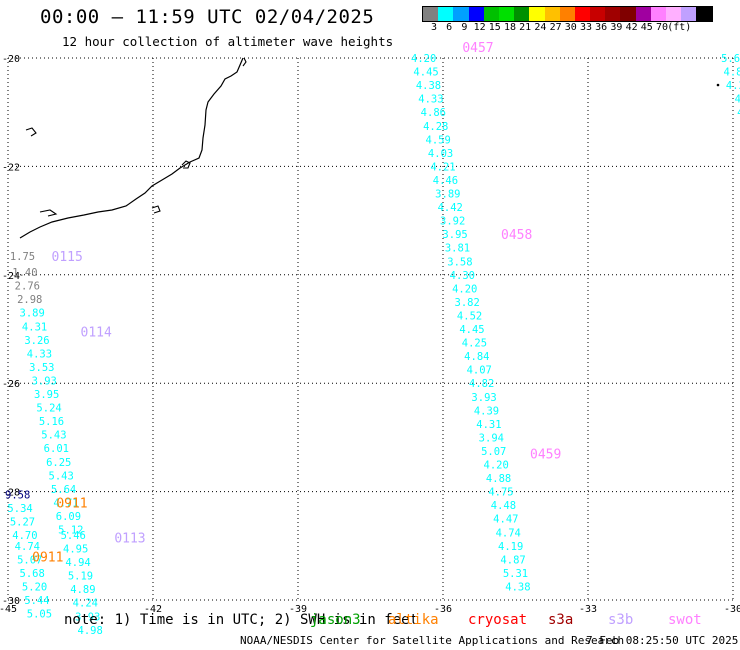 The image size is (740, 650). What do you see at coordinates (17, 495) in the screenshot?
I see `wave-height-value: 9.58` at bounding box center [17, 495].